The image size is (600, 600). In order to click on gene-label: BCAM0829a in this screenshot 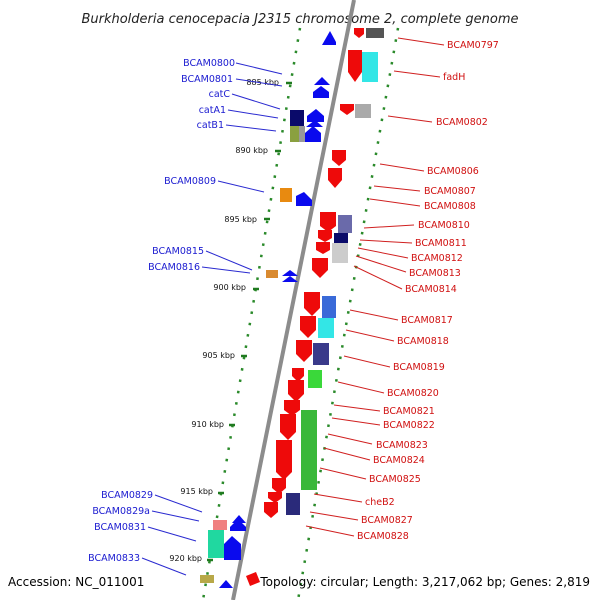, I will do `click(121, 511)`.